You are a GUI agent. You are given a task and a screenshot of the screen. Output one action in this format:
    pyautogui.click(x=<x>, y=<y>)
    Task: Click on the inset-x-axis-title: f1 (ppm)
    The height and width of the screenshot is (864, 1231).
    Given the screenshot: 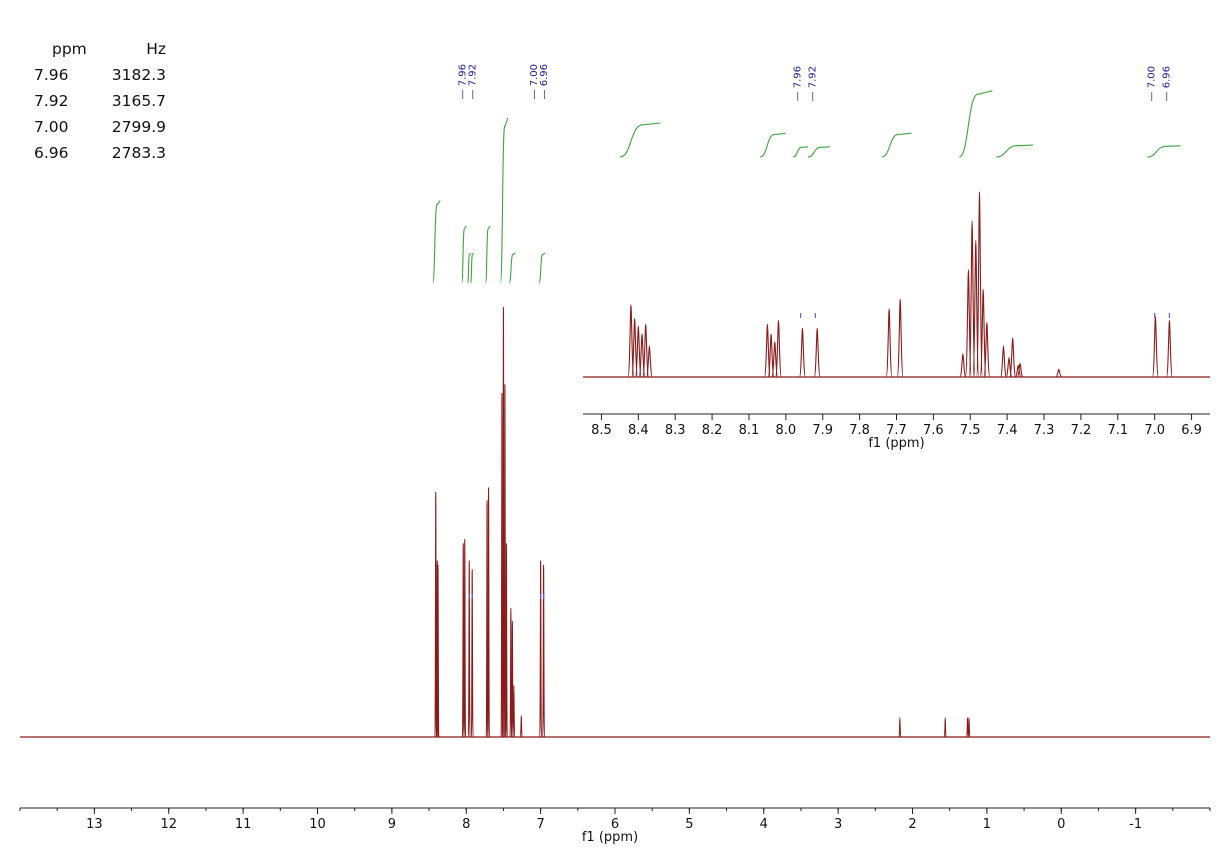 What is the action you would take?
    pyautogui.click(x=896, y=443)
    